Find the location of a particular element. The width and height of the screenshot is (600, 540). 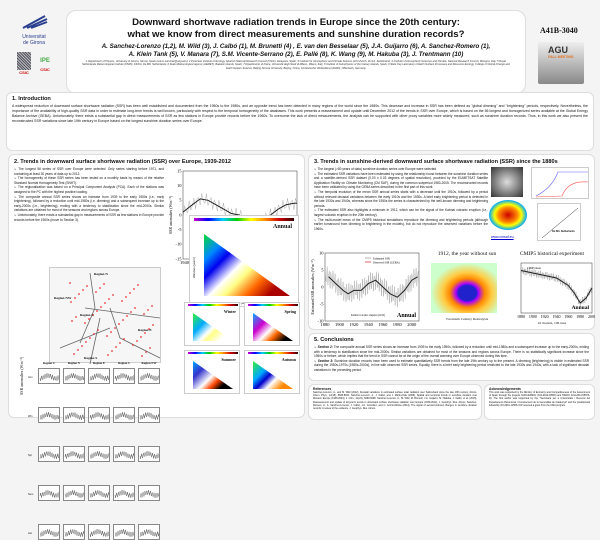

cmsaf-link: www.cmsaf.eu is located at coordinates (502, 237).